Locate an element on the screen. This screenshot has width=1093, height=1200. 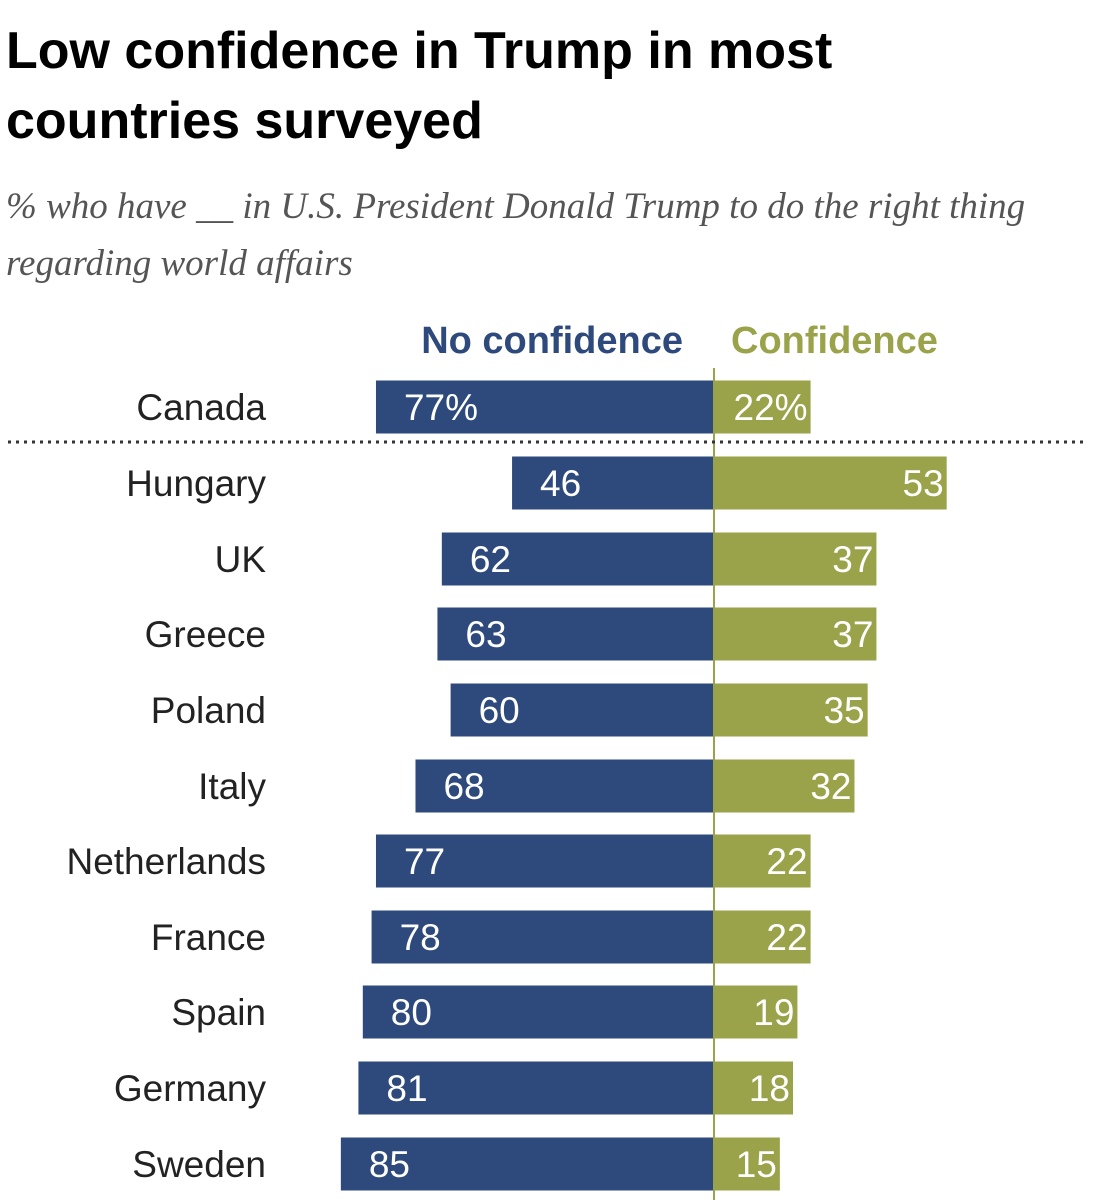
category-label-sweden: Sweden is located at coordinates (199, 1164).